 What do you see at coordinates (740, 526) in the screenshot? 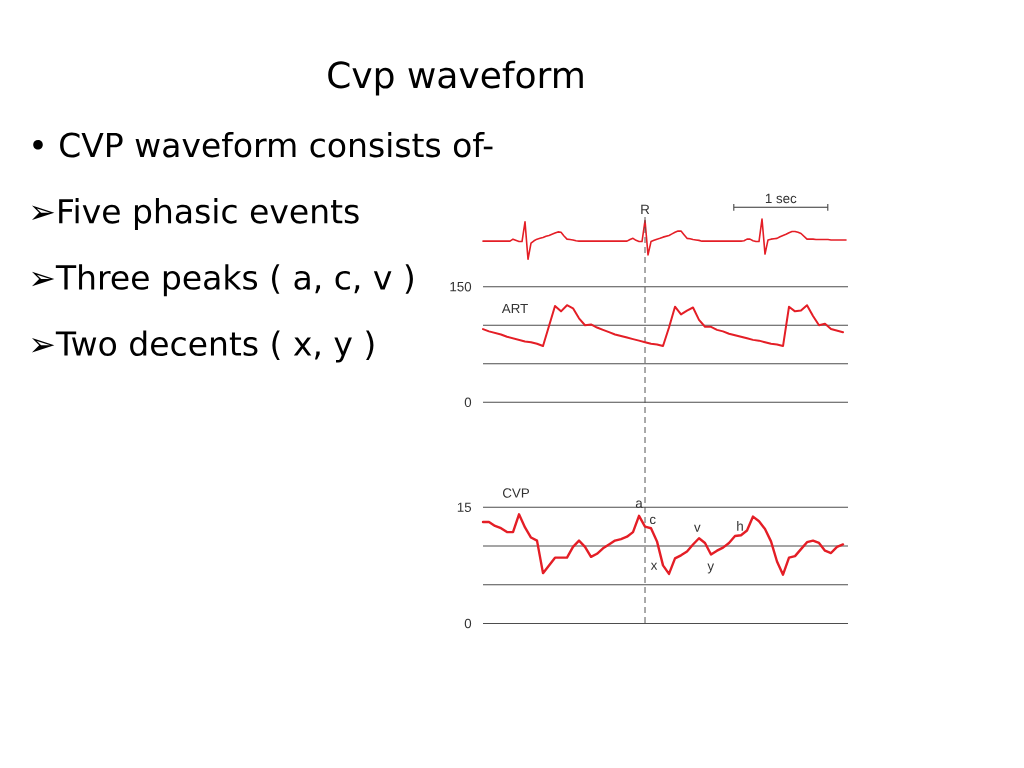
I see `annotation: h` at bounding box center [740, 526].